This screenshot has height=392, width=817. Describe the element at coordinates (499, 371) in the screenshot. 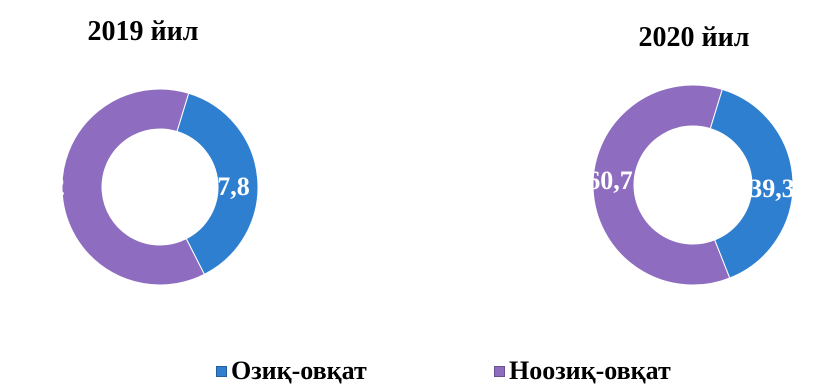

I see `legend-swatch-nonfood` at that location.